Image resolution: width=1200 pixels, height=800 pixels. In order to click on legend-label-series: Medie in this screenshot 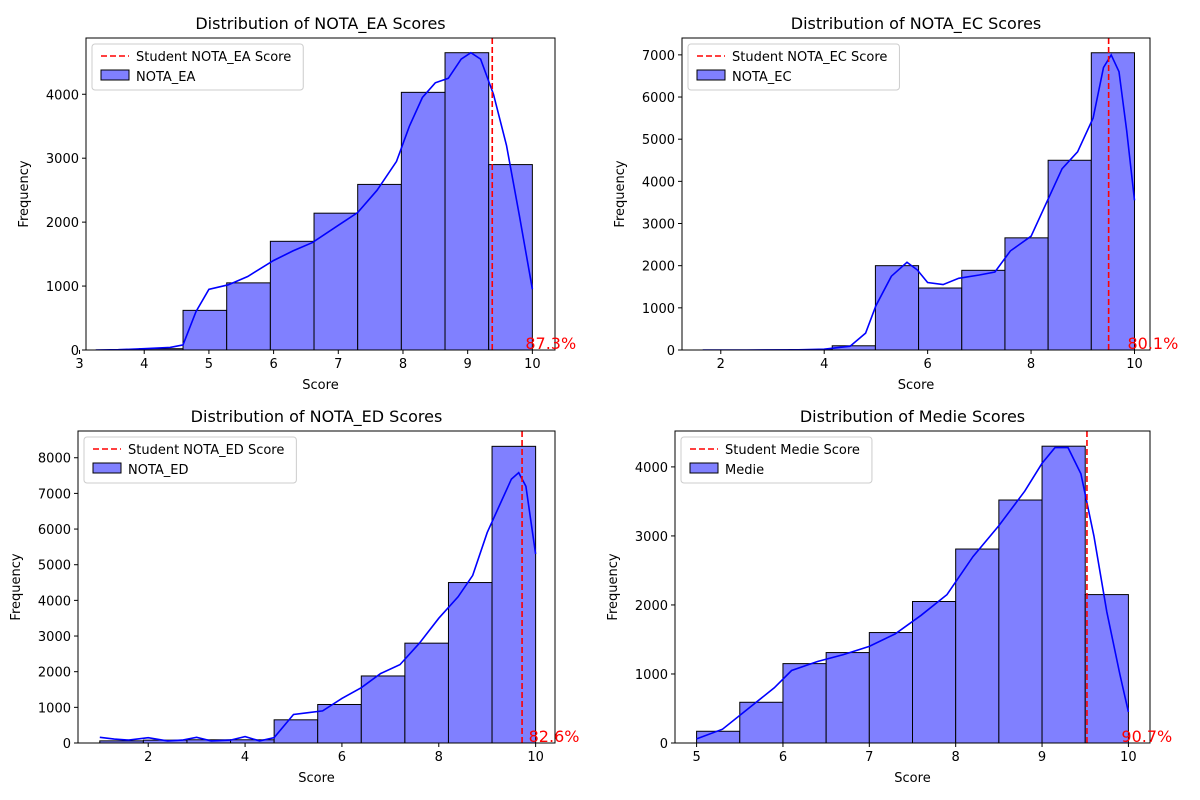, I will do `click(744, 470)`.